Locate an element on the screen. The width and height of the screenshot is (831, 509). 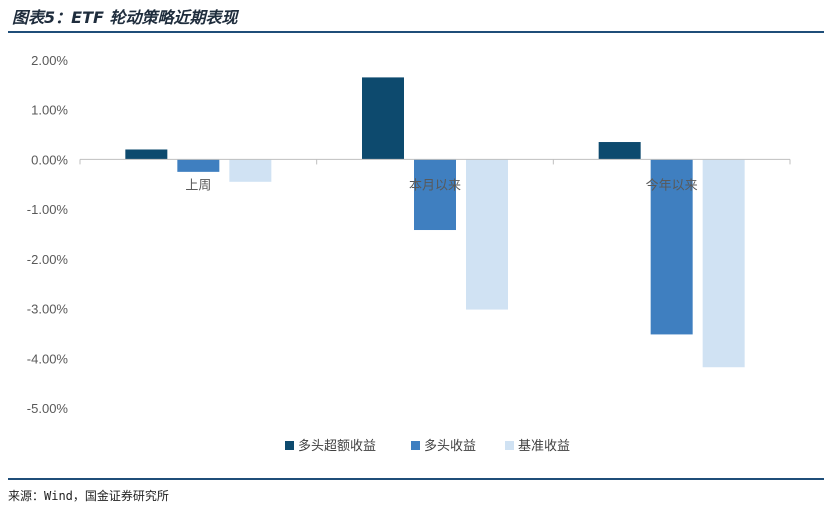
legend-label: 多头收益 is located at coordinates (450, 446).